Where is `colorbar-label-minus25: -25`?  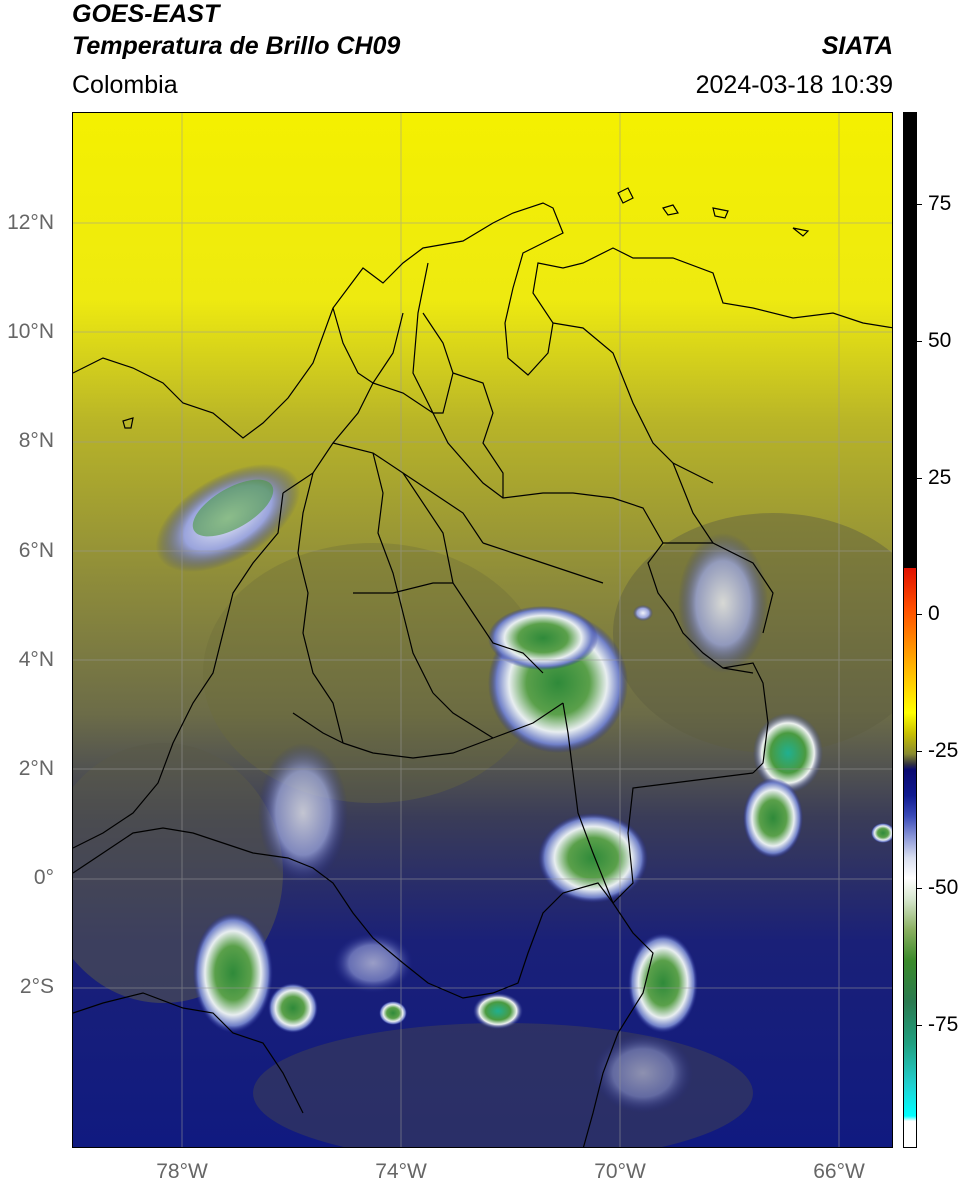 colorbar-label-minus25: -25 is located at coordinates (943, 750).